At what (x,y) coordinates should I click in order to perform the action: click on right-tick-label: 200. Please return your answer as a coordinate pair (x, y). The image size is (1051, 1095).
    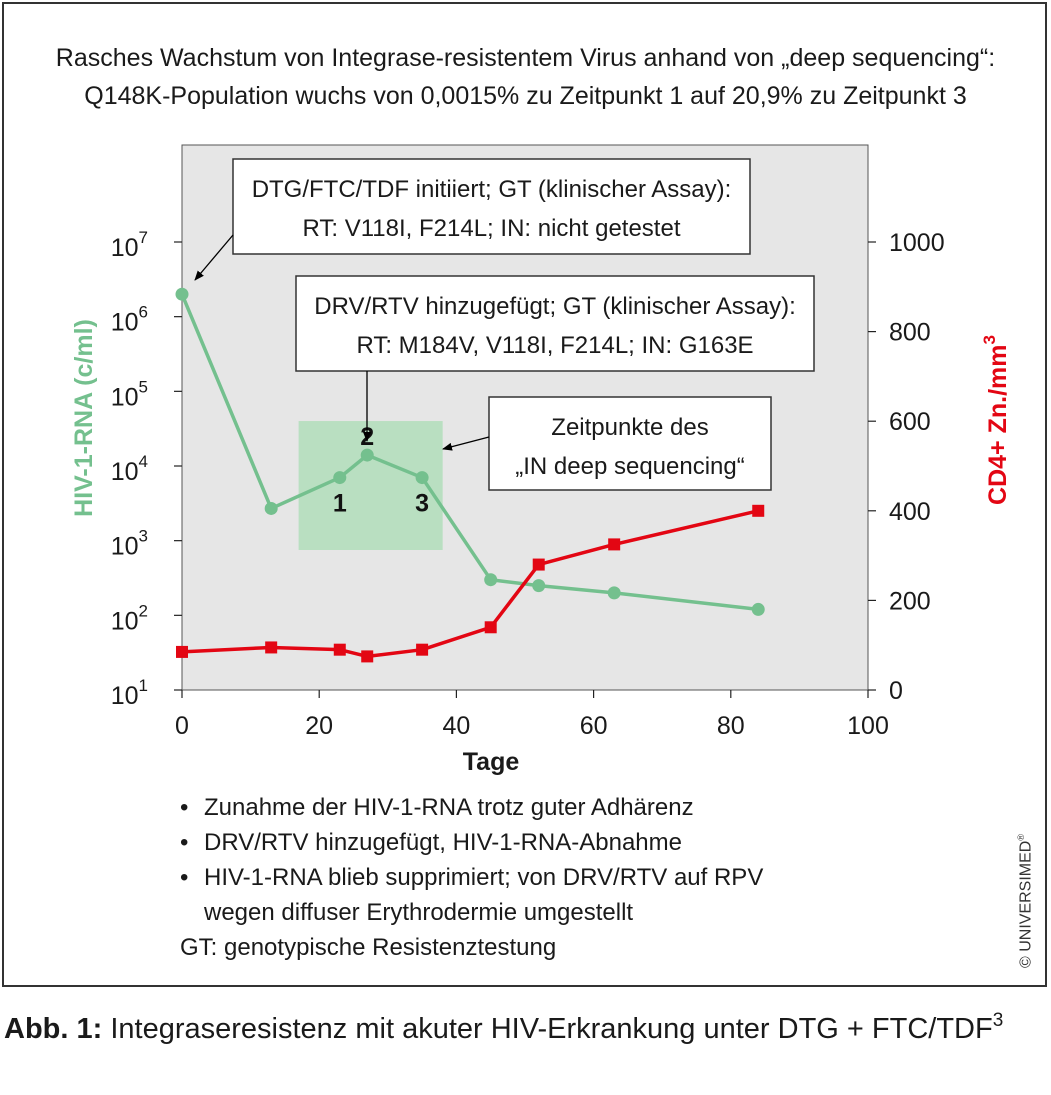
    Looking at the image, I should click on (910, 601).